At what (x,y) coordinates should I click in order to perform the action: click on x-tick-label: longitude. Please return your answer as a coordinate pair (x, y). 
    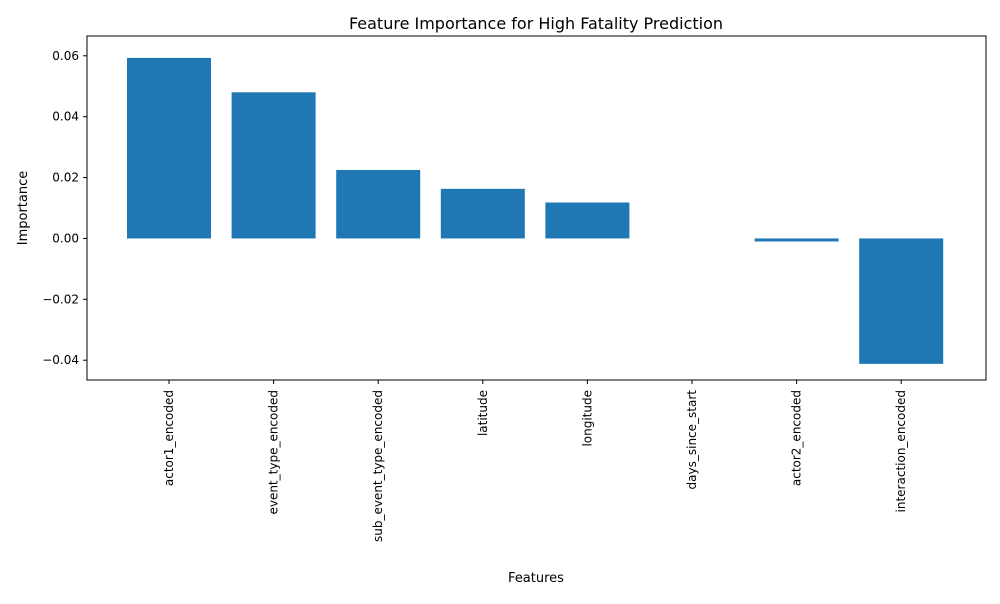
    Looking at the image, I should click on (587, 418).